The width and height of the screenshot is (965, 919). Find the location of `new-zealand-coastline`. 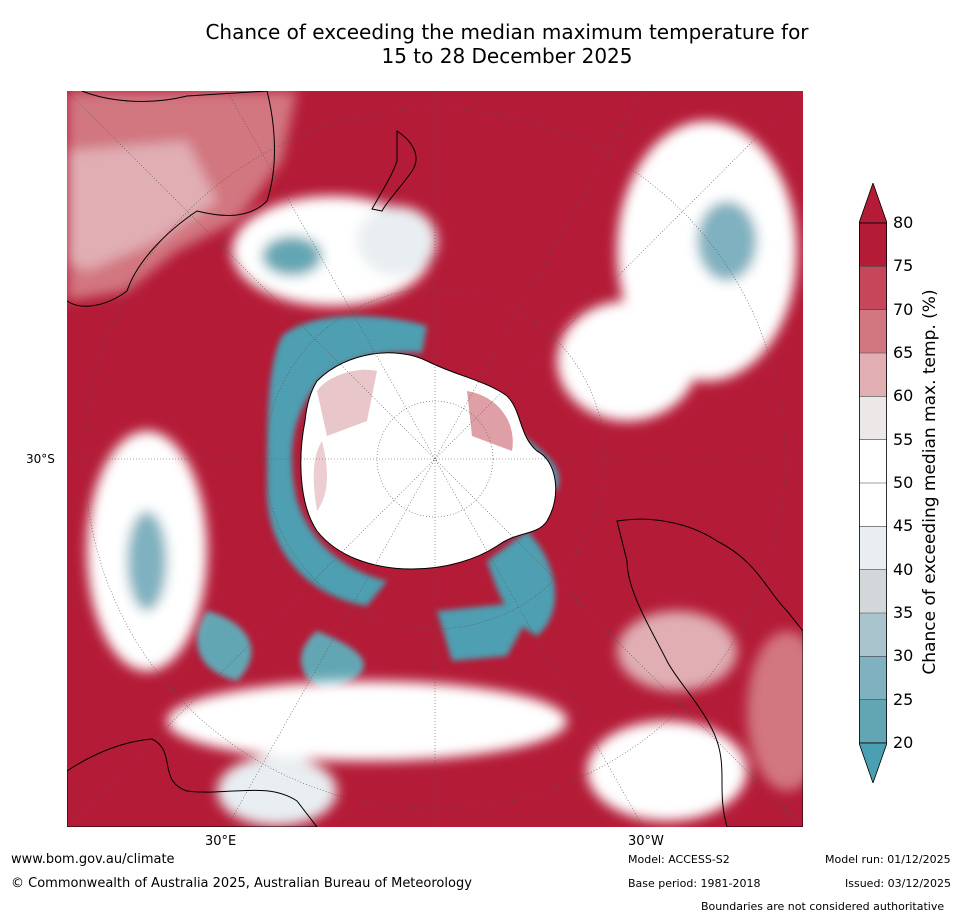

new-zealand-coastline is located at coordinates (394, 171).